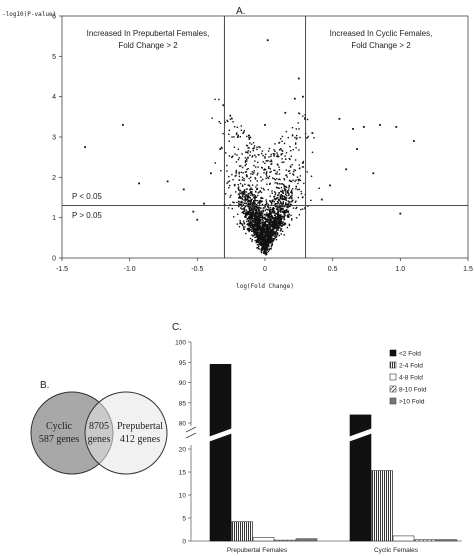 This screenshot has width=474, height=556. Describe the element at coordinates (148, 45) in the screenshot. I see `left-region-label-line2: Fold Change > 2` at that location.